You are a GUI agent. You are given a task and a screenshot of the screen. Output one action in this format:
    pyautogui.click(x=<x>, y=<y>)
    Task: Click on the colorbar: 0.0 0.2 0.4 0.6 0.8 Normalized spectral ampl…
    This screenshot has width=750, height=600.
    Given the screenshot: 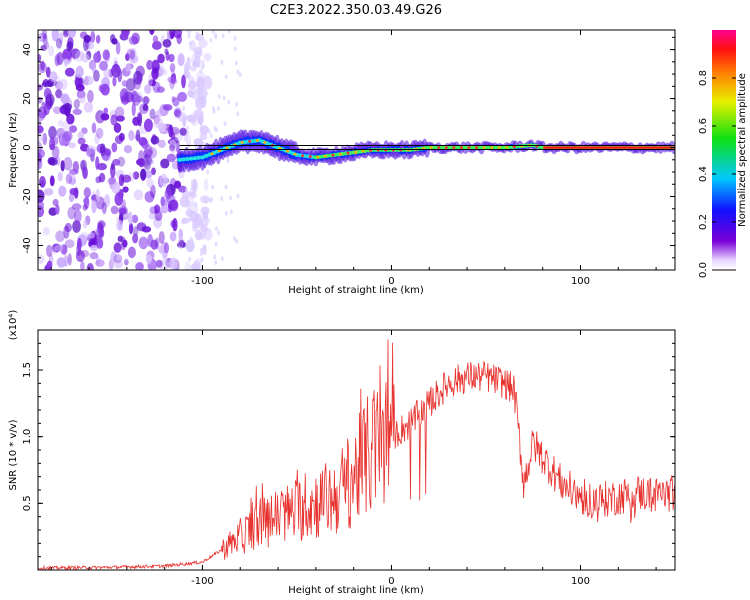 What is the action you would take?
    pyautogui.click(x=723, y=154)
    